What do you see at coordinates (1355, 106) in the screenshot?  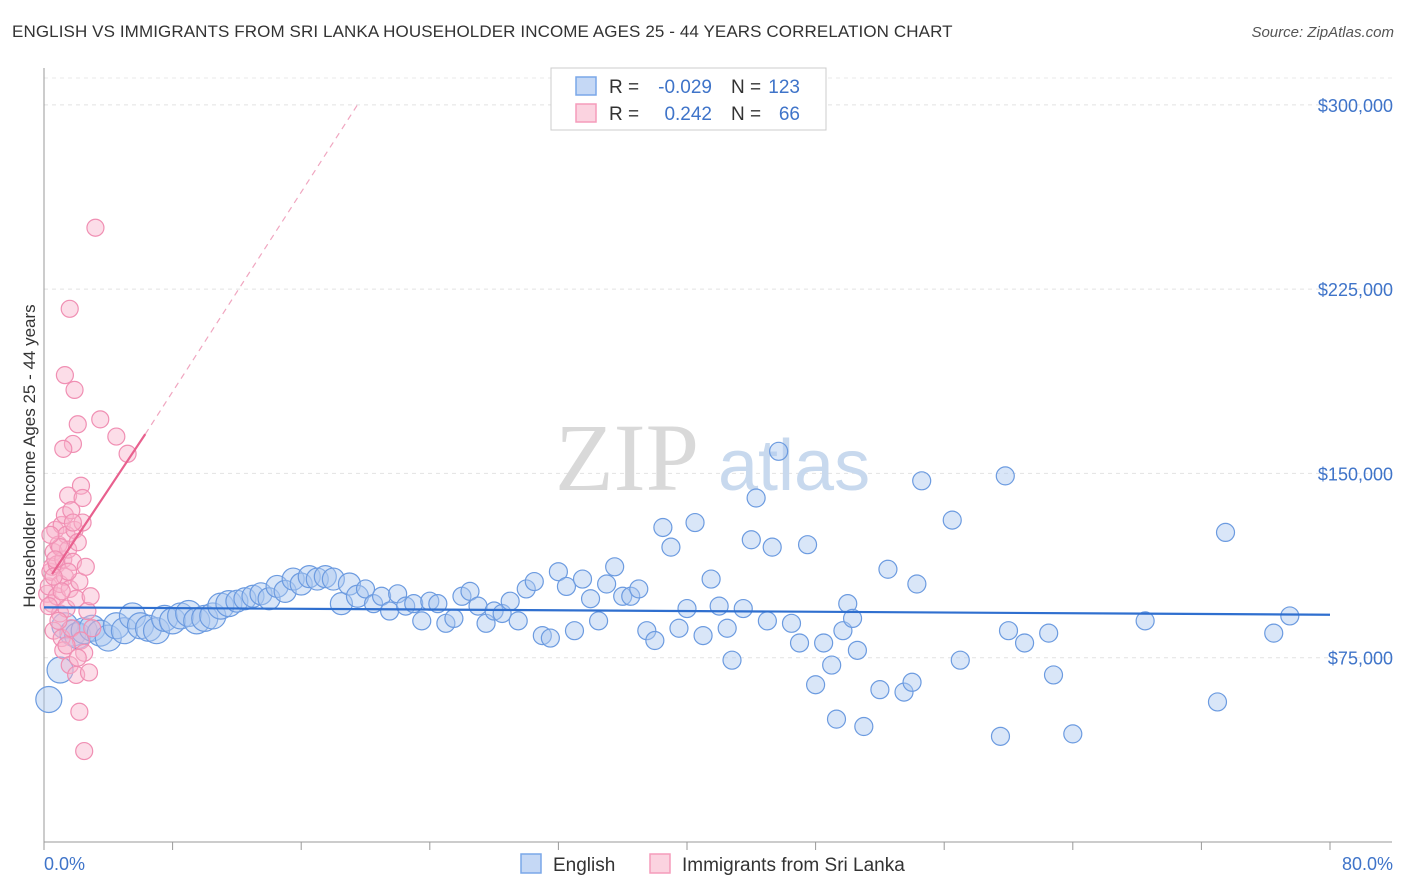 I see `y-tick-label: $300,000` at bounding box center [1355, 106].